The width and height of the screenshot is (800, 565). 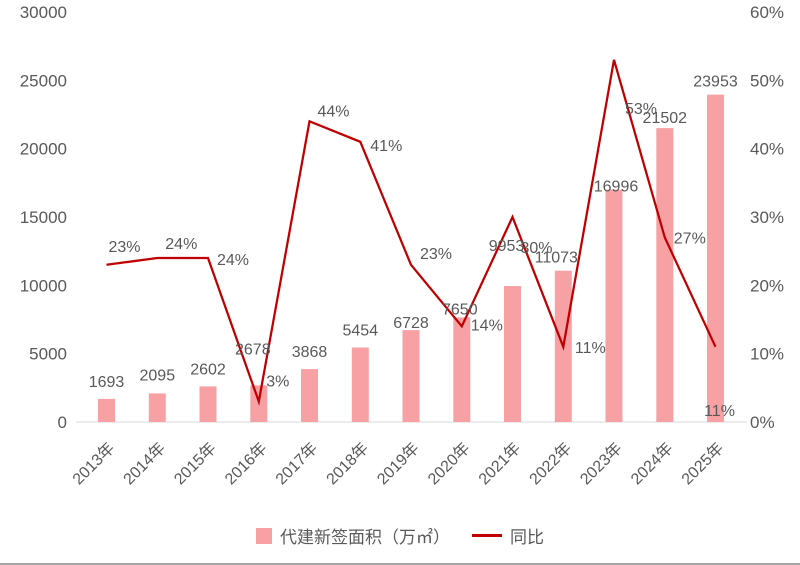 What do you see at coordinates (651, 463) in the screenshot?
I see `x-axis-category-label: 2024年` at bounding box center [651, 463].